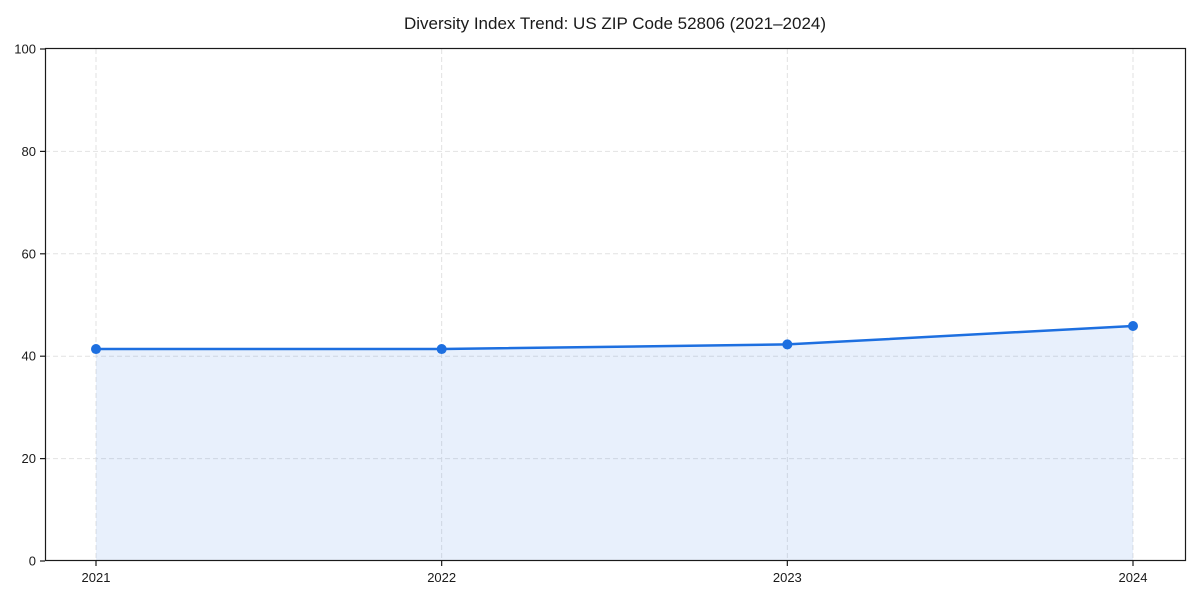 The width and height of the screenshot is (1200, 600). What do you see at coordinates (96, 349) in the screenshot?
I see `data-point-2021` at bounding box center [96, 349].